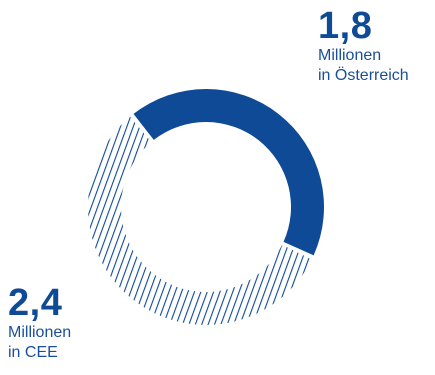 This screenshot has width=435, height=375. What do you see at coordinates (345, 26) in the screenshot?
I see `austria-value: 1,8` at bounding box center [345, 26].